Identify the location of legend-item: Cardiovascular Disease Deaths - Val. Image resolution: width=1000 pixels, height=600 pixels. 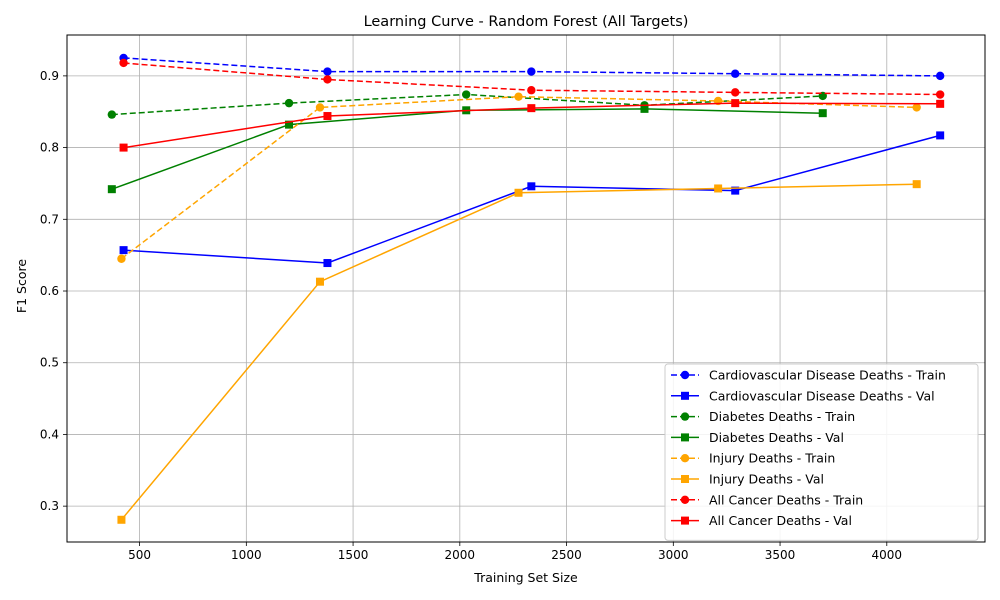
(803, 395).